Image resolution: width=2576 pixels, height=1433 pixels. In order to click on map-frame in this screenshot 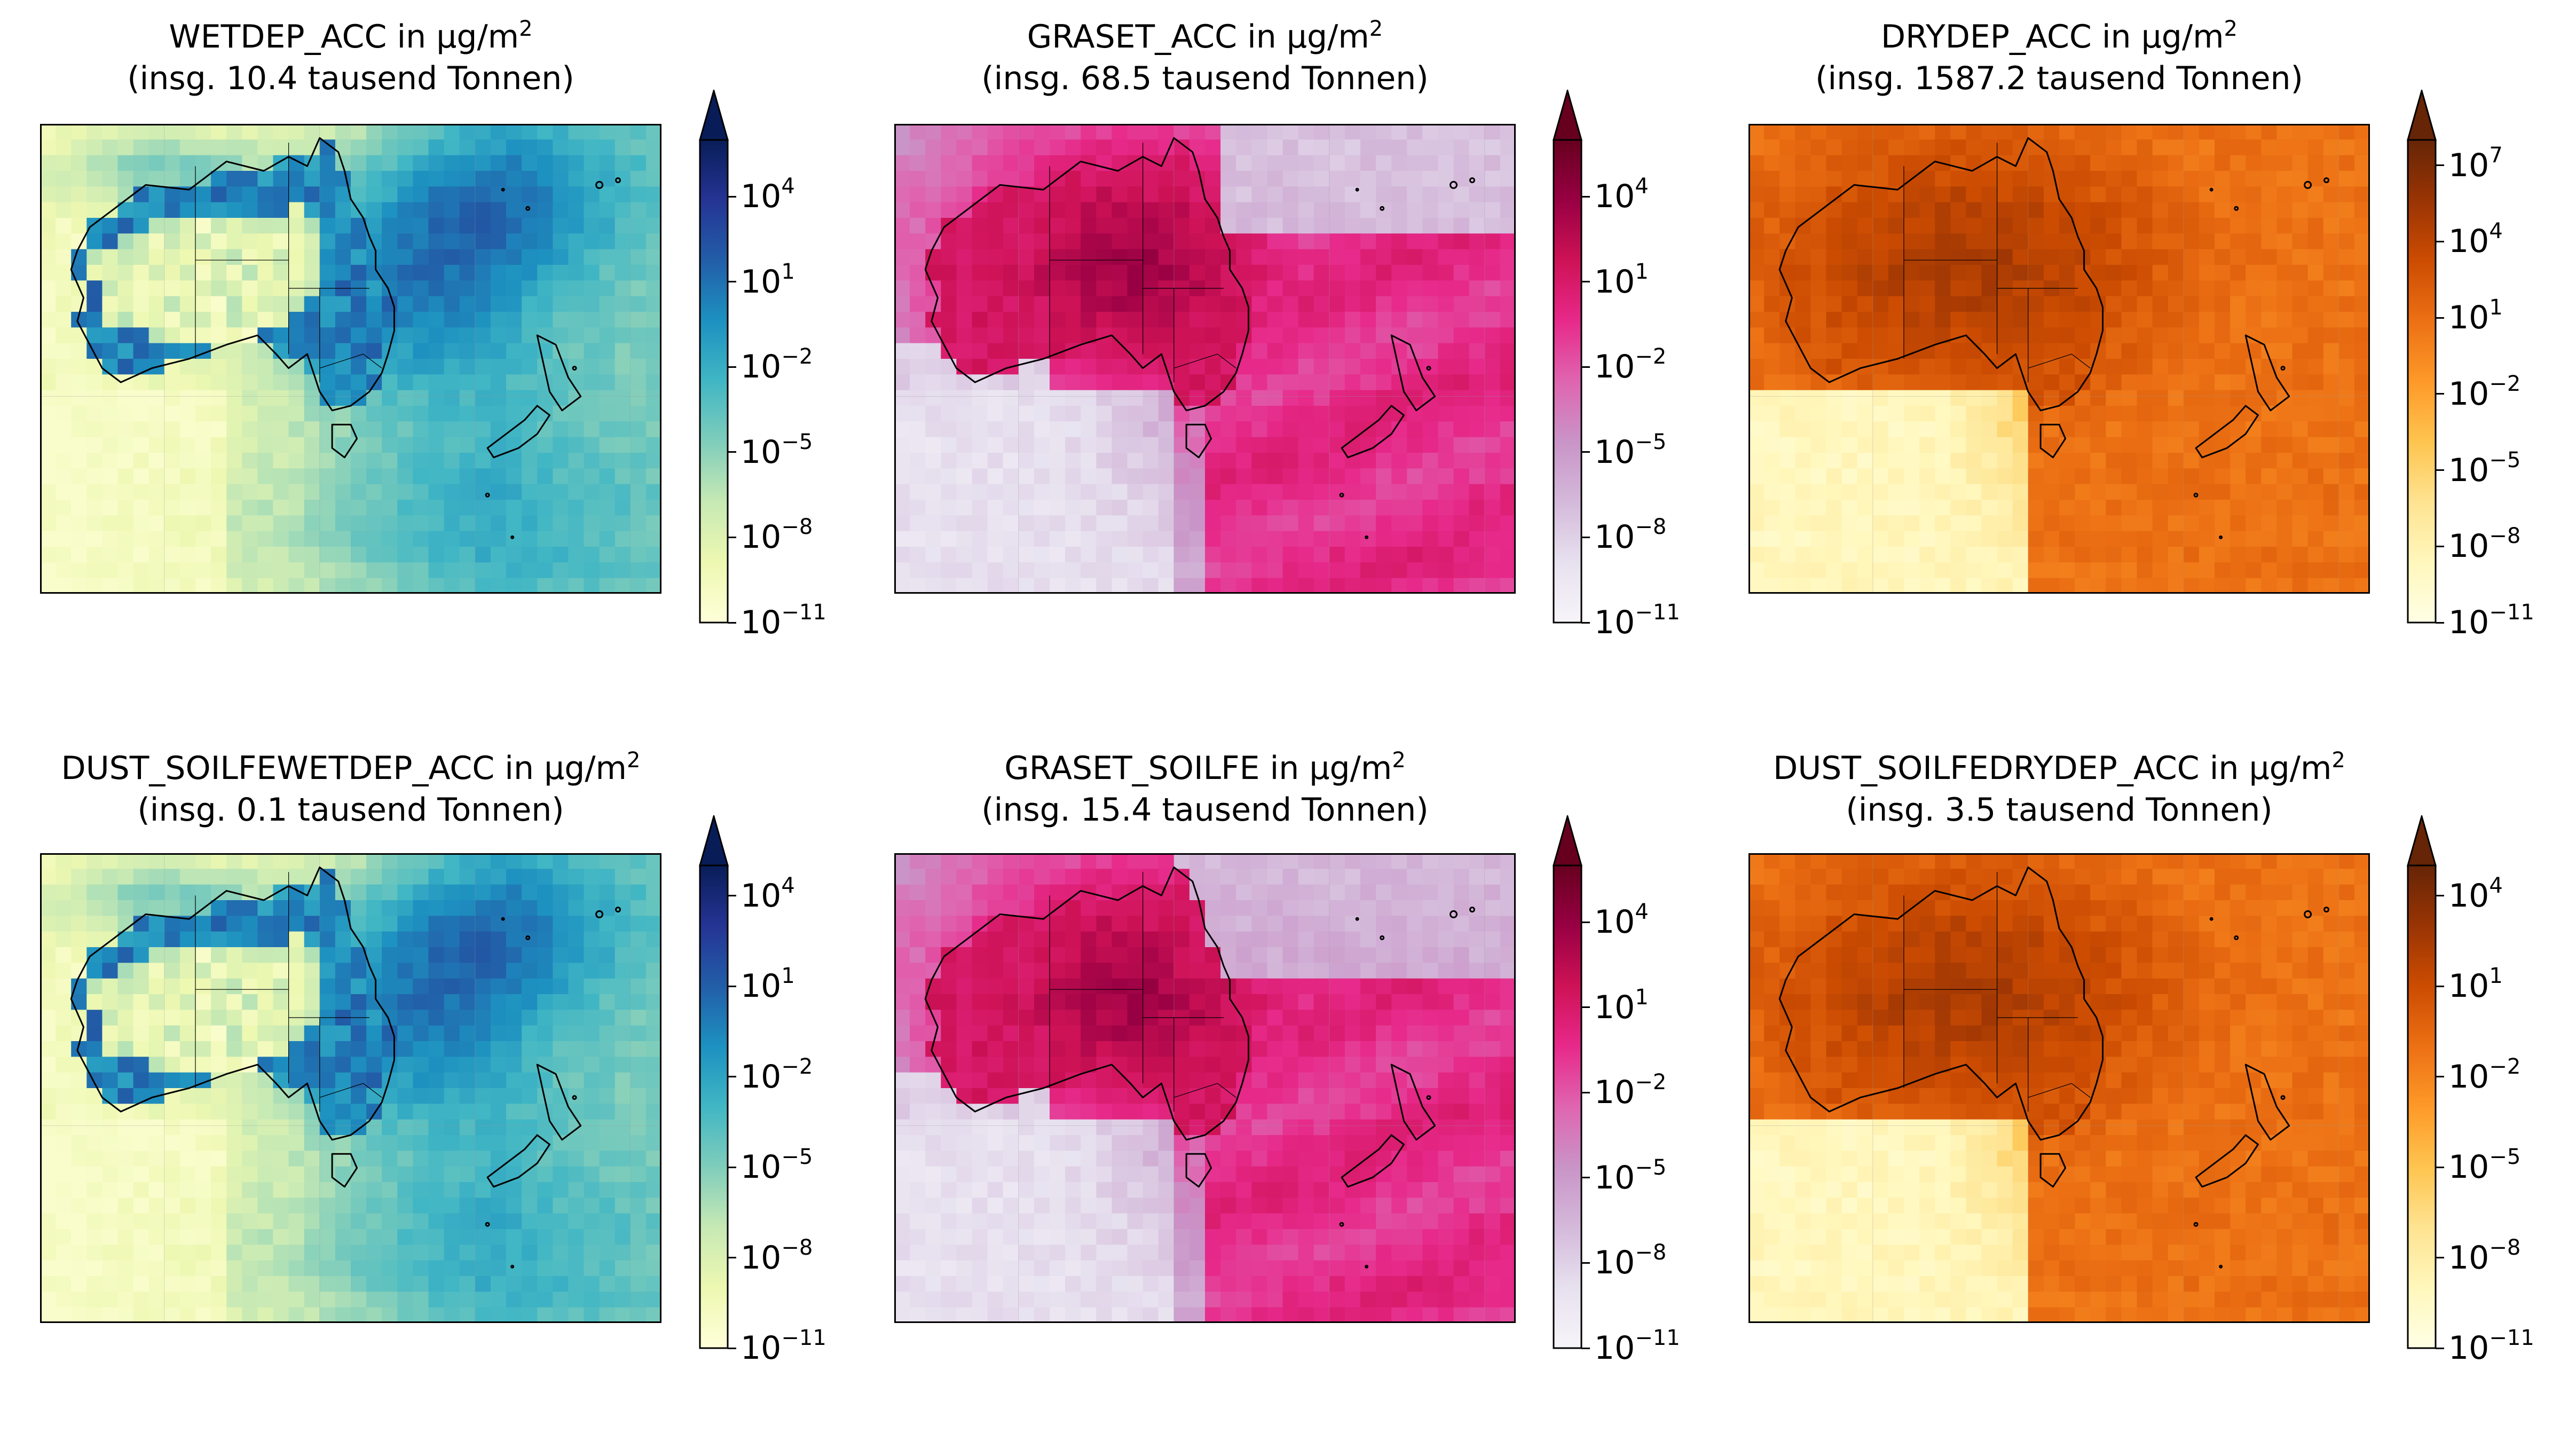, I will do `click(350, 1088)`.